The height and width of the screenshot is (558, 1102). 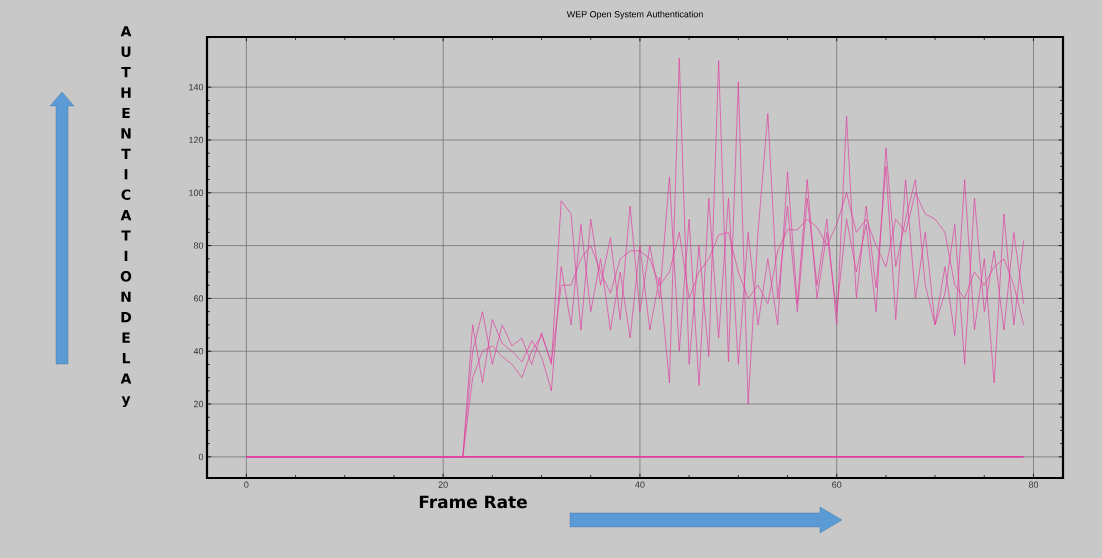 What do you see at coordinates (198, 351) in the screenshot?
I see `y-tick-label: 40` at bounding box center [198, 351].